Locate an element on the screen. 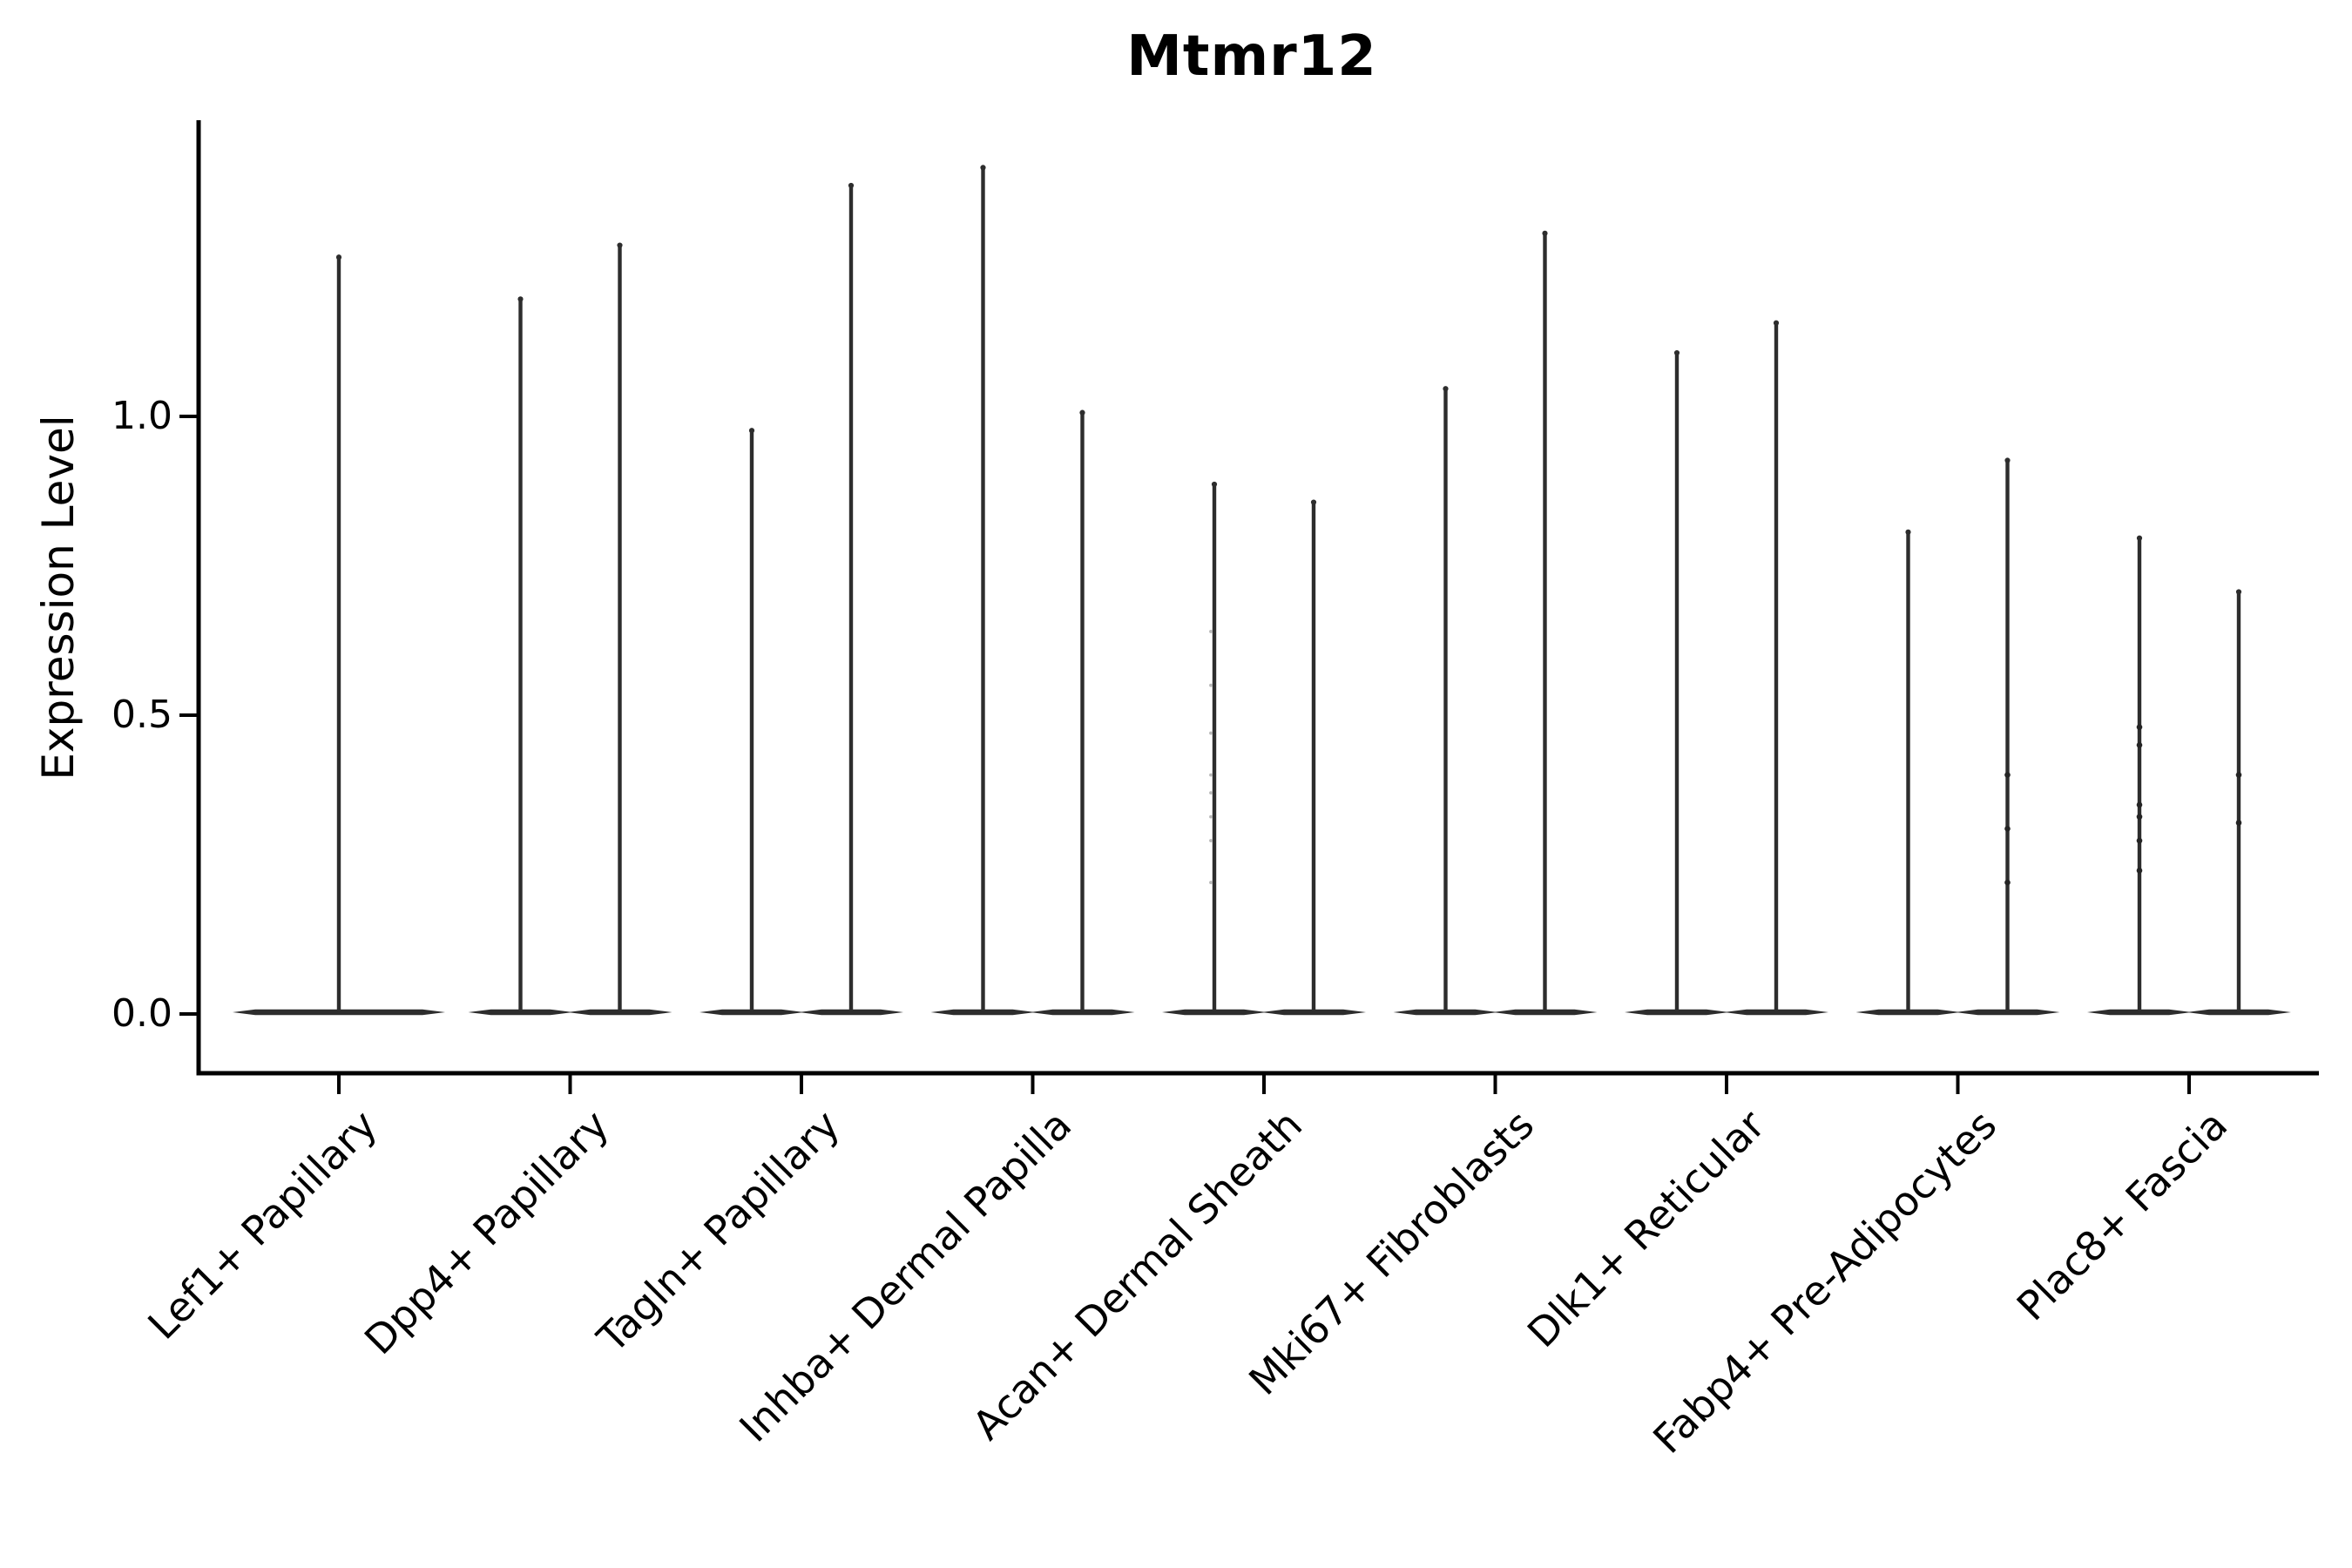 This screenshot has height=1568, width=2352. y-tick-label: 1.0 is located at coordinates (142, 416).